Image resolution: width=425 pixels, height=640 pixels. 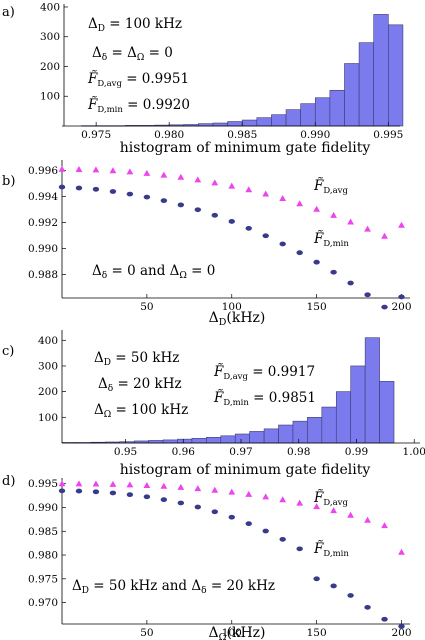 What do you see at coordinates (141, 411) in the screenshot?
I see `annotation-c-omega: ΔΩ = 100 kHz` at bounding box center [141, 411].